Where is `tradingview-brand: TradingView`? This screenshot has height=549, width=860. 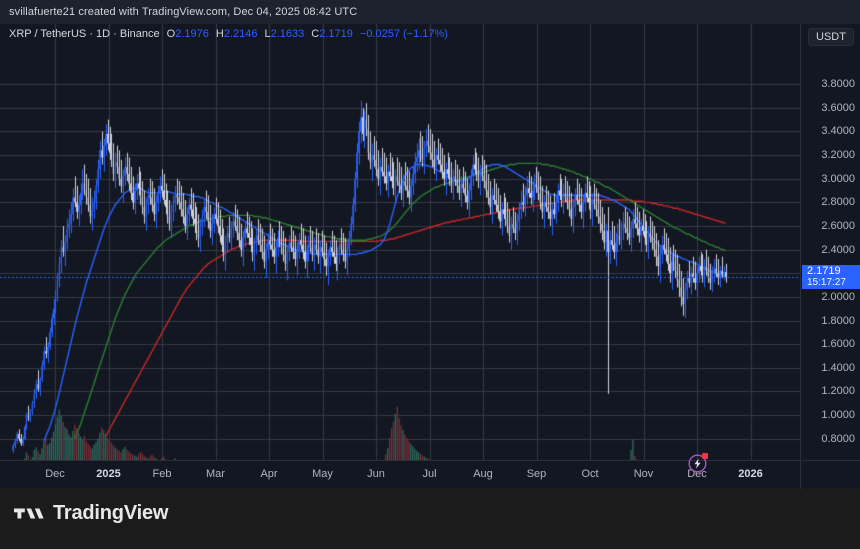
tradingview-brand: TradingView is located at coordinates (91, 513).